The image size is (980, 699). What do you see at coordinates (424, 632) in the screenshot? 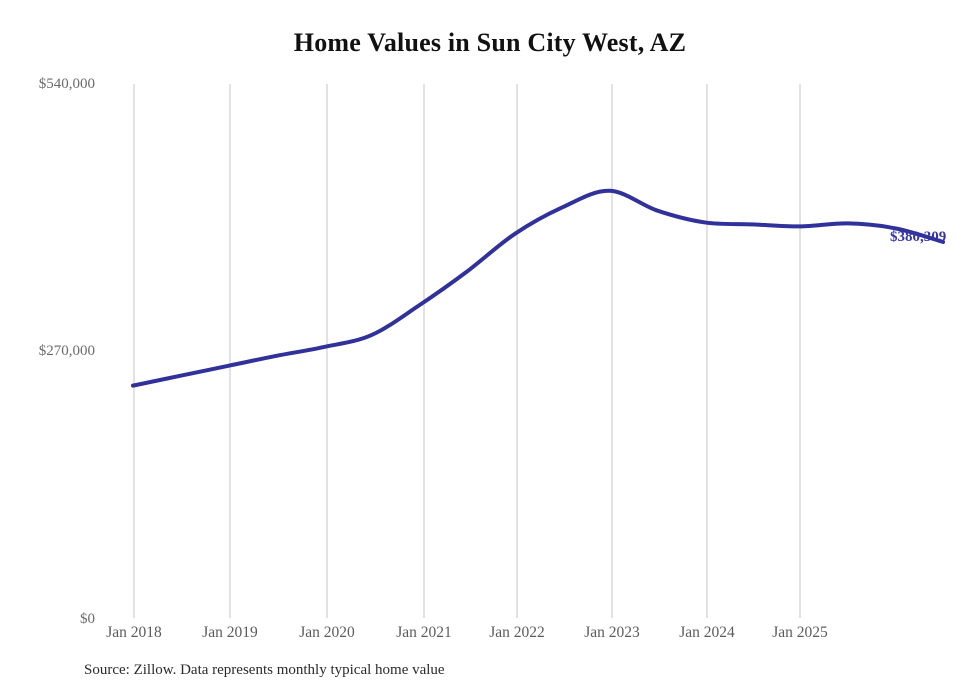
I see `x-axis-tick-jan-2021: Jan 2021` at bounding box center [424, 632].